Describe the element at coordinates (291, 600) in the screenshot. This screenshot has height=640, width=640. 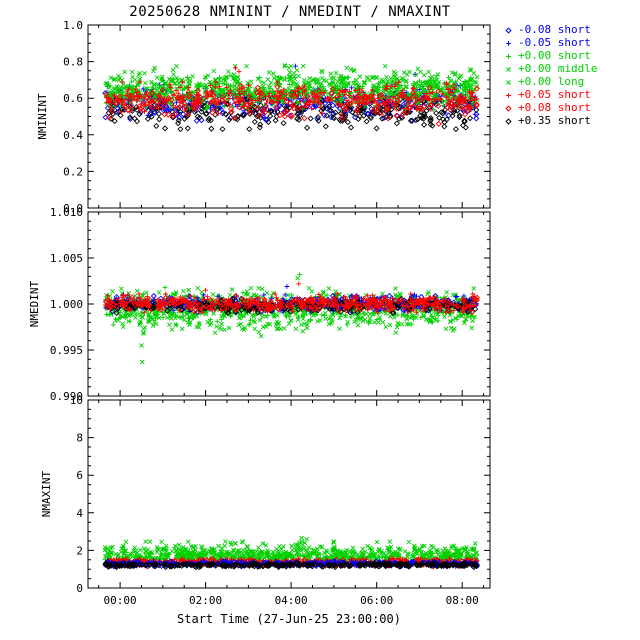
I see `x-tick-label: 04:00` at that location.